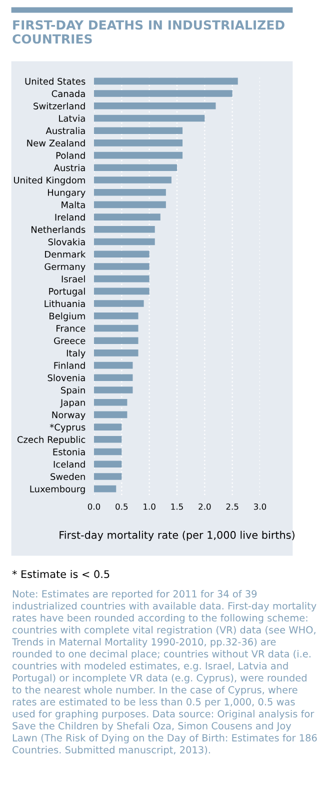 Image resolution: width=320 pixels, height=790 pixels. I want to click on x-tick-label: 2.5, so click(232, 506).